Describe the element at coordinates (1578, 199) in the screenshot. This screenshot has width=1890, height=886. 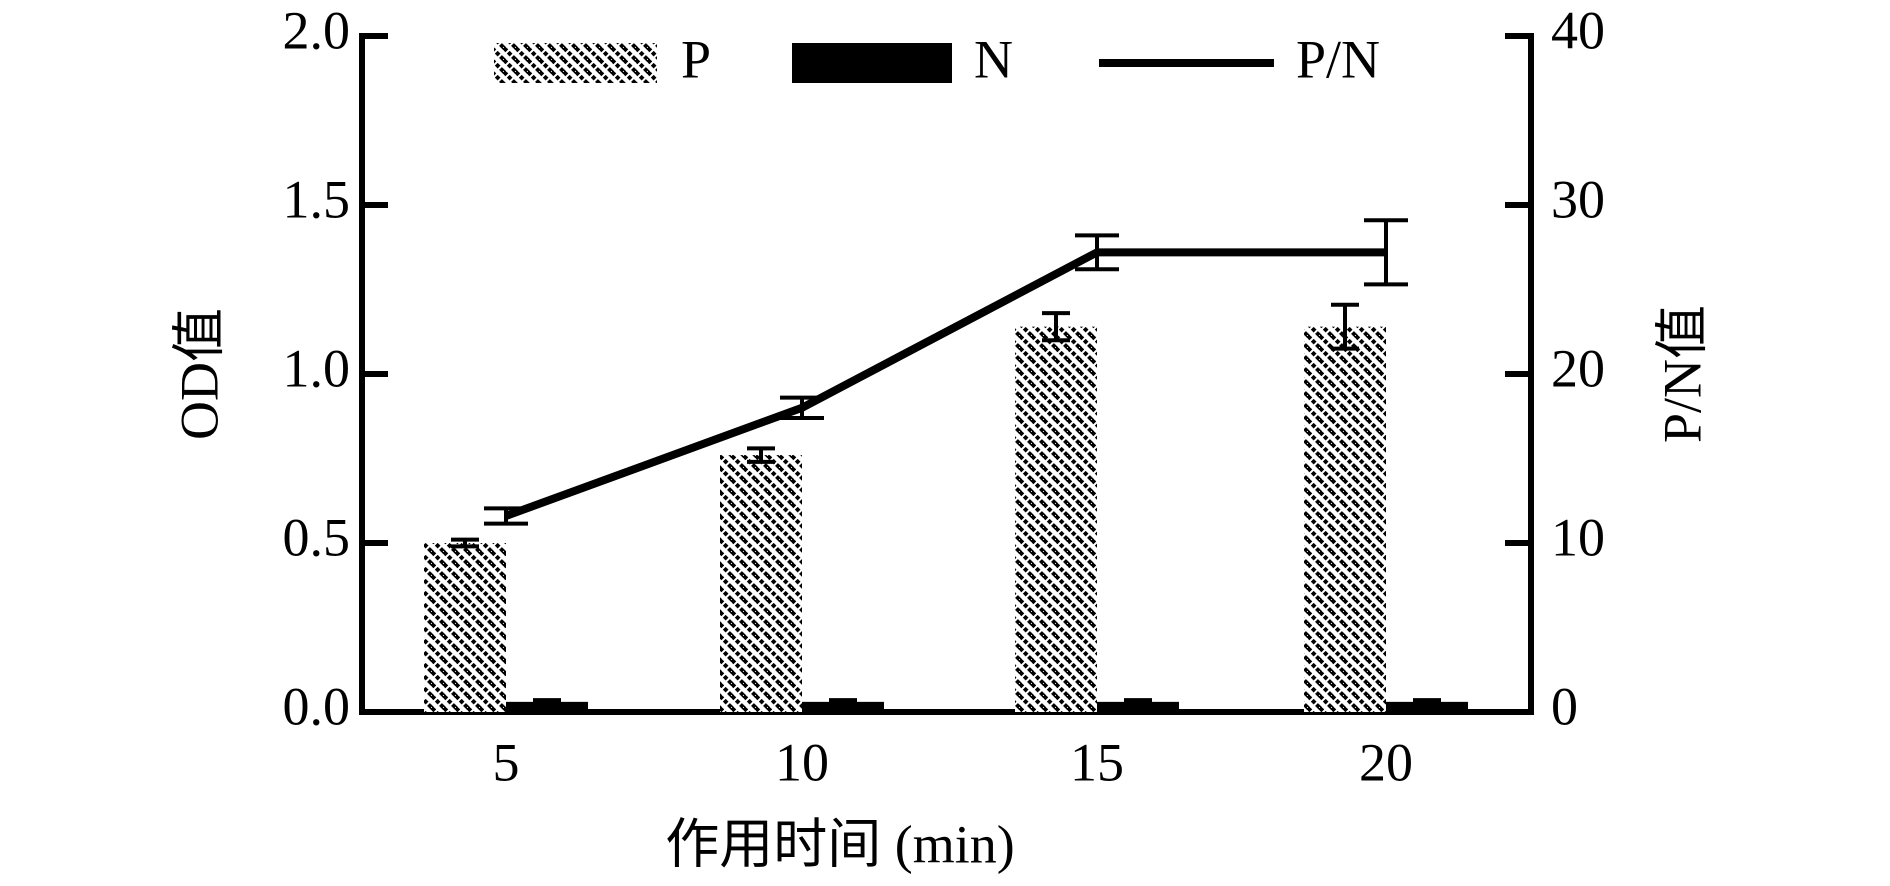
I see `y2-tick-label: 30` at that location.